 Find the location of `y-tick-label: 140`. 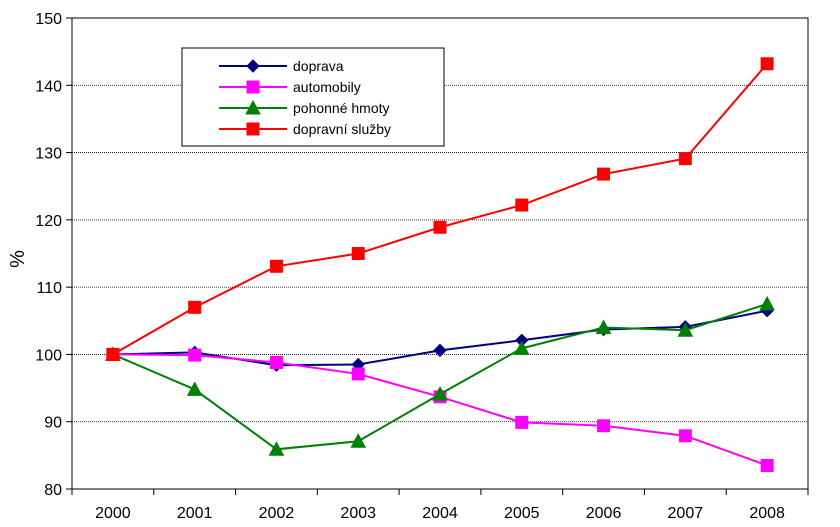

y-tick-label: 140 is located at coordinates (48, 86).